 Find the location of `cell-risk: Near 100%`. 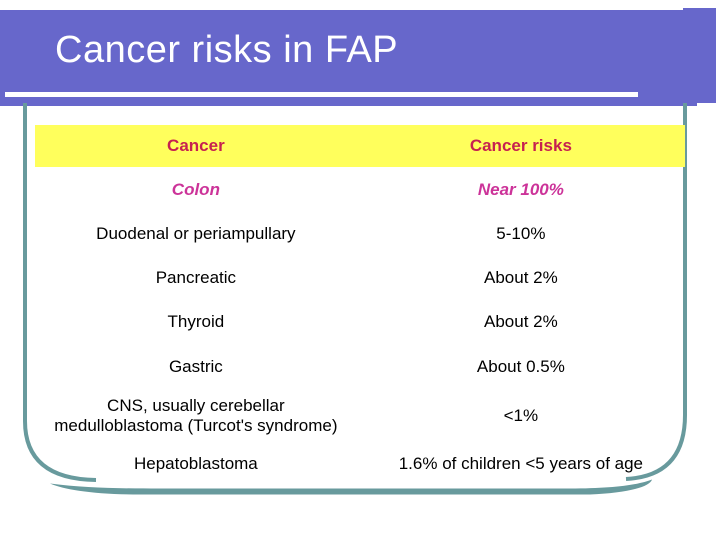

cell-risk: Near 100% is located at coordinates (520, 189).